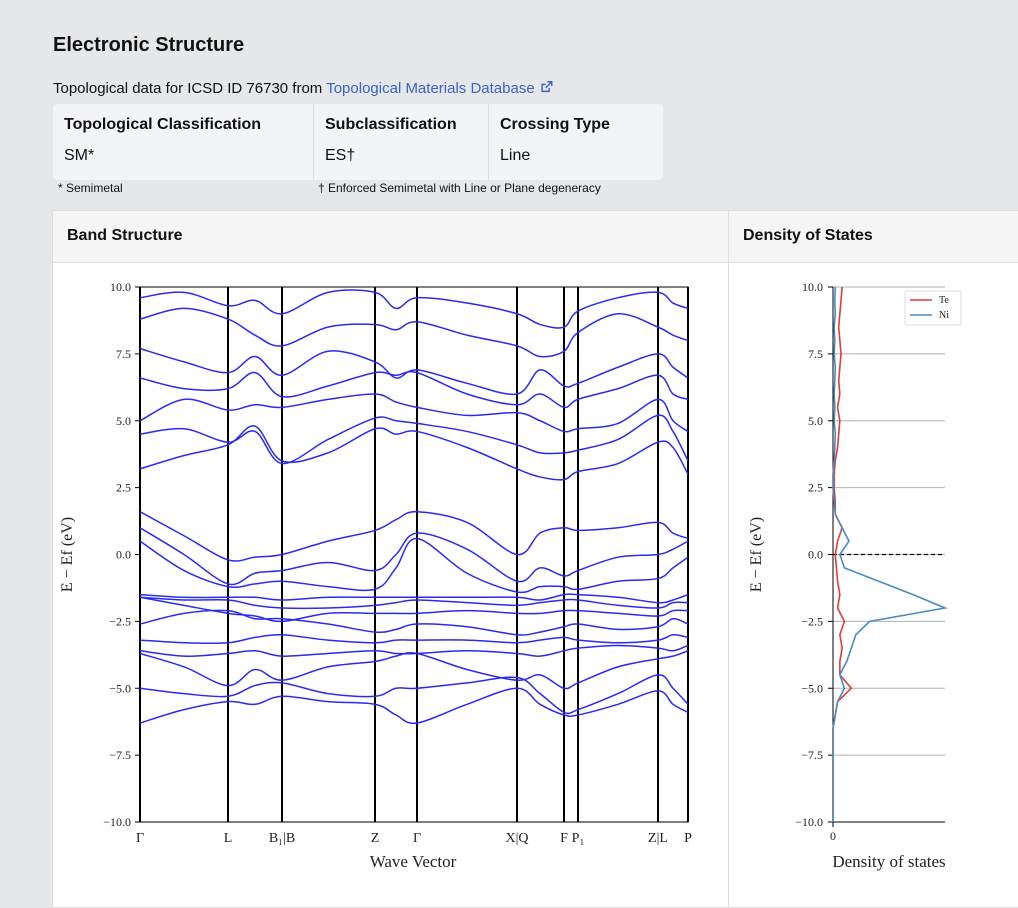  I want to click on legend-box, so click(933, 308).